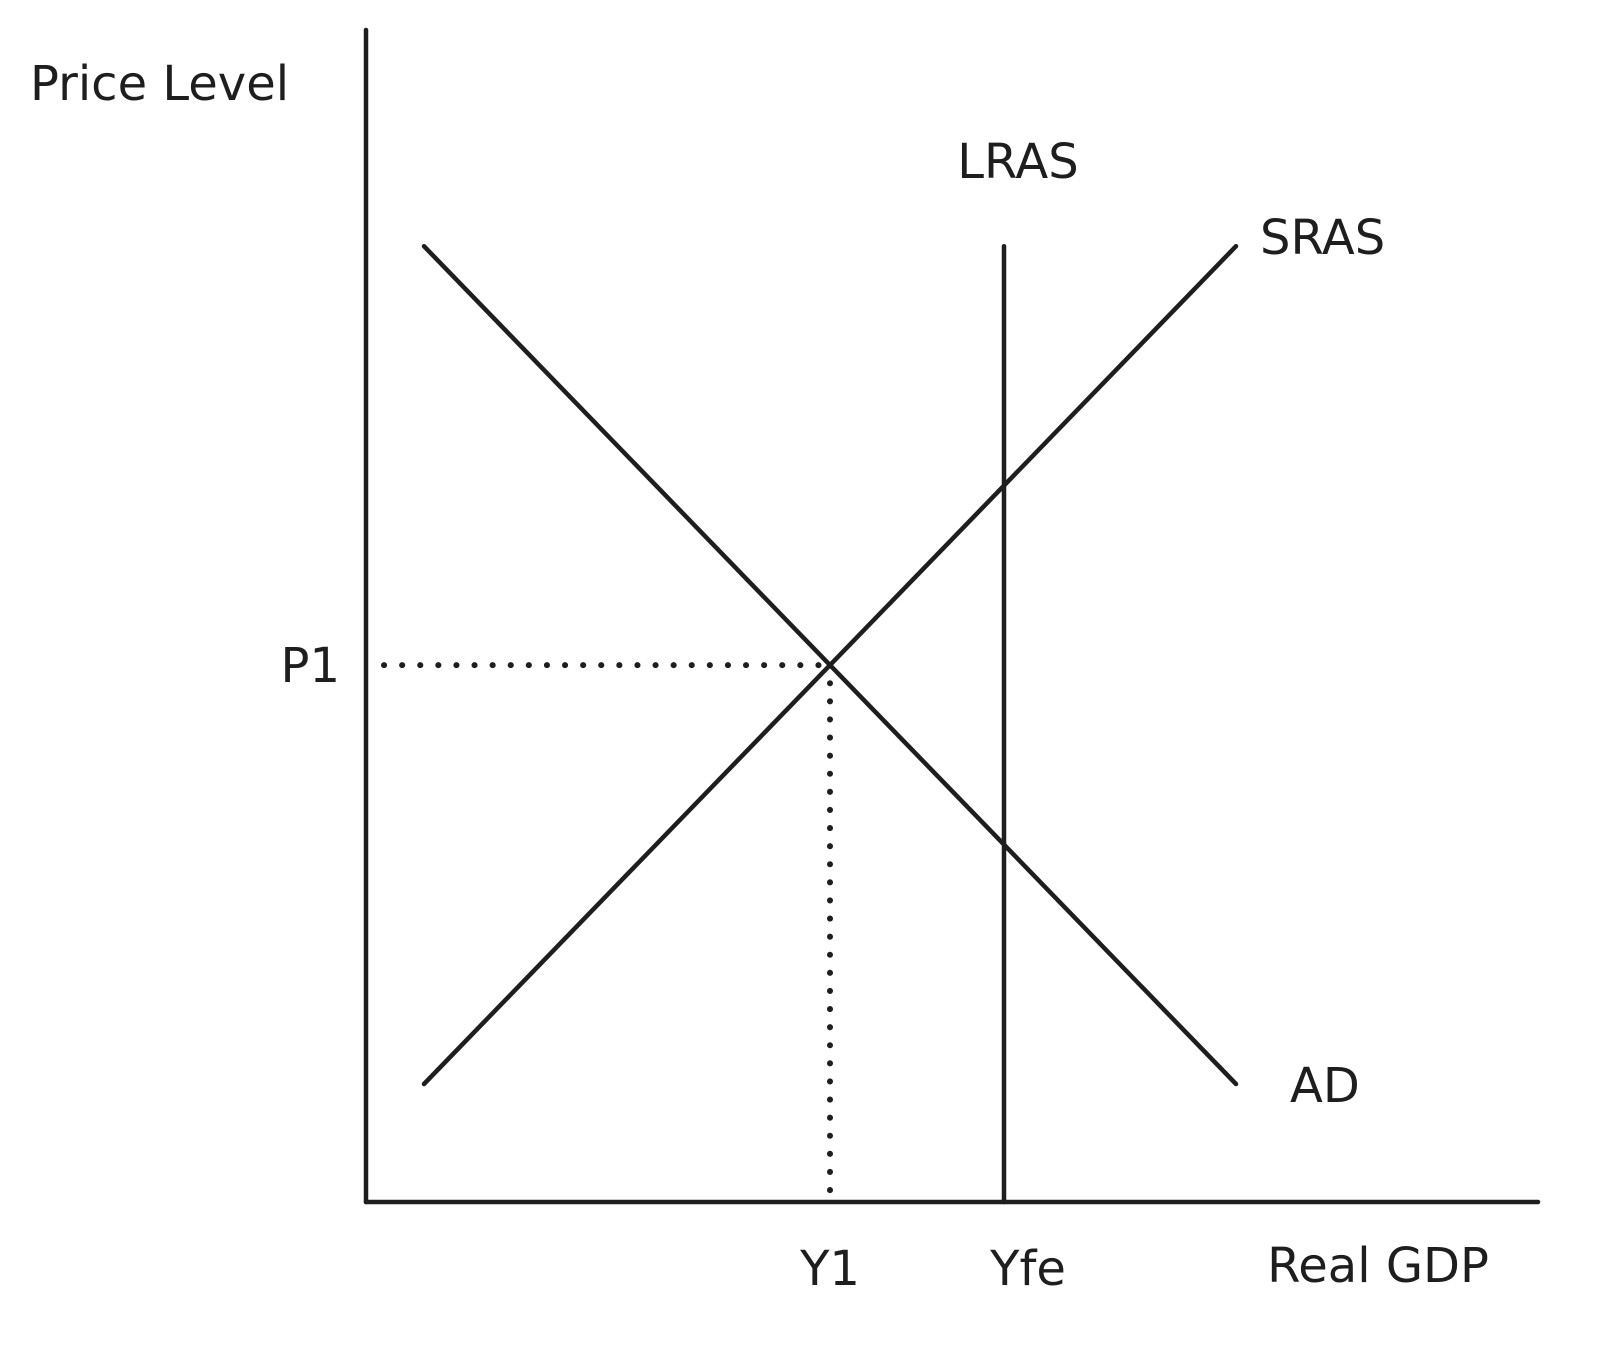  Describe the element at coordinates (1017, 162) in the screenshot. I see `lras-curve-label: LRAS` at that location.